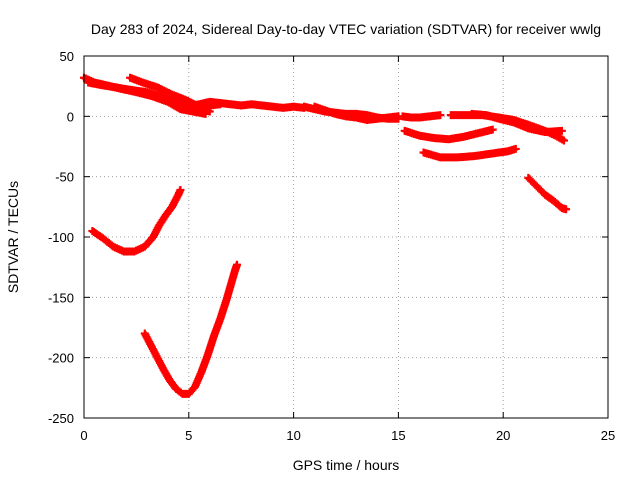 This screenshot has height=480, width=640. I want to click on y-tick-label: 50, so click(67, 56).